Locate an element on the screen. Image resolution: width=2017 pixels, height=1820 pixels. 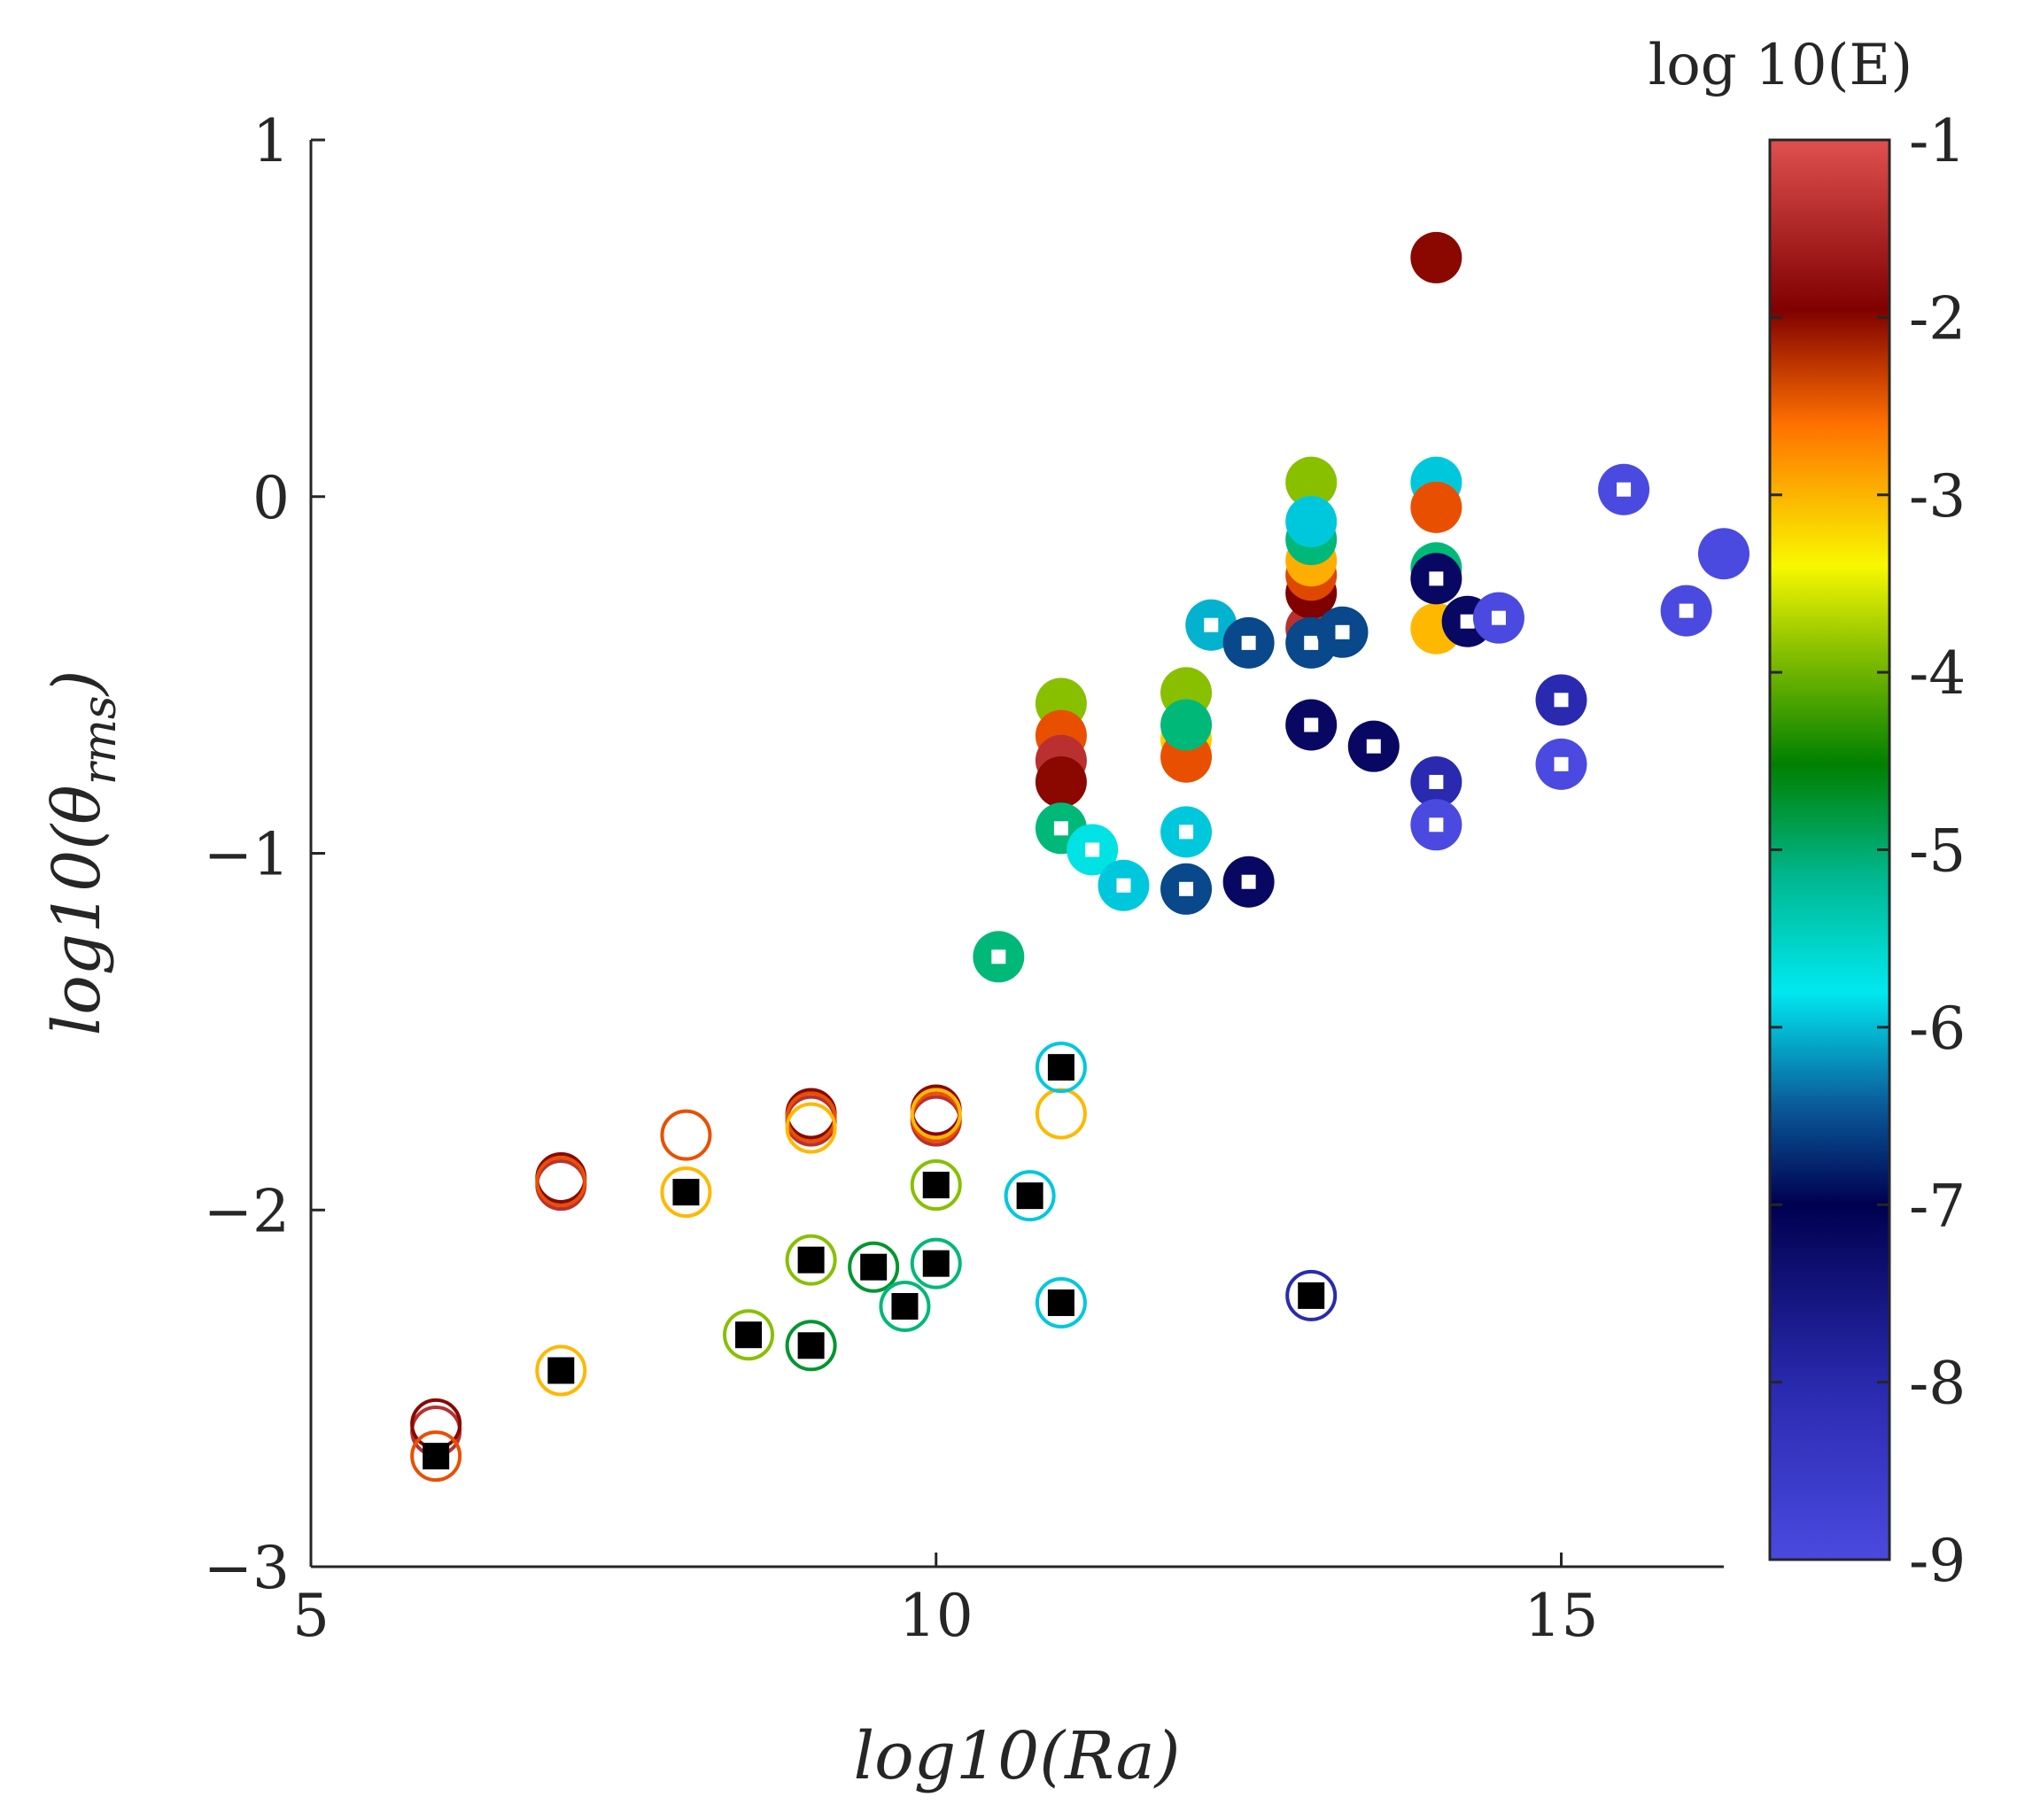
y-axis-label-sub: rms is located at coordinates (100, 740).